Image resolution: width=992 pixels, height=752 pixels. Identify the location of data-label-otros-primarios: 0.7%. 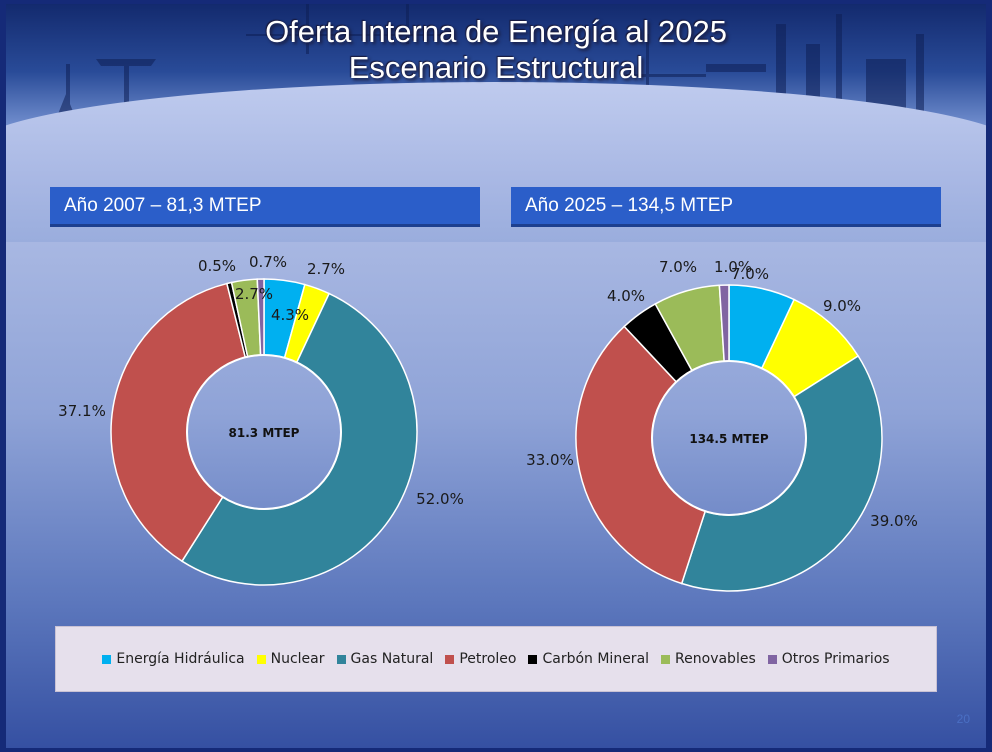
(268, 262).